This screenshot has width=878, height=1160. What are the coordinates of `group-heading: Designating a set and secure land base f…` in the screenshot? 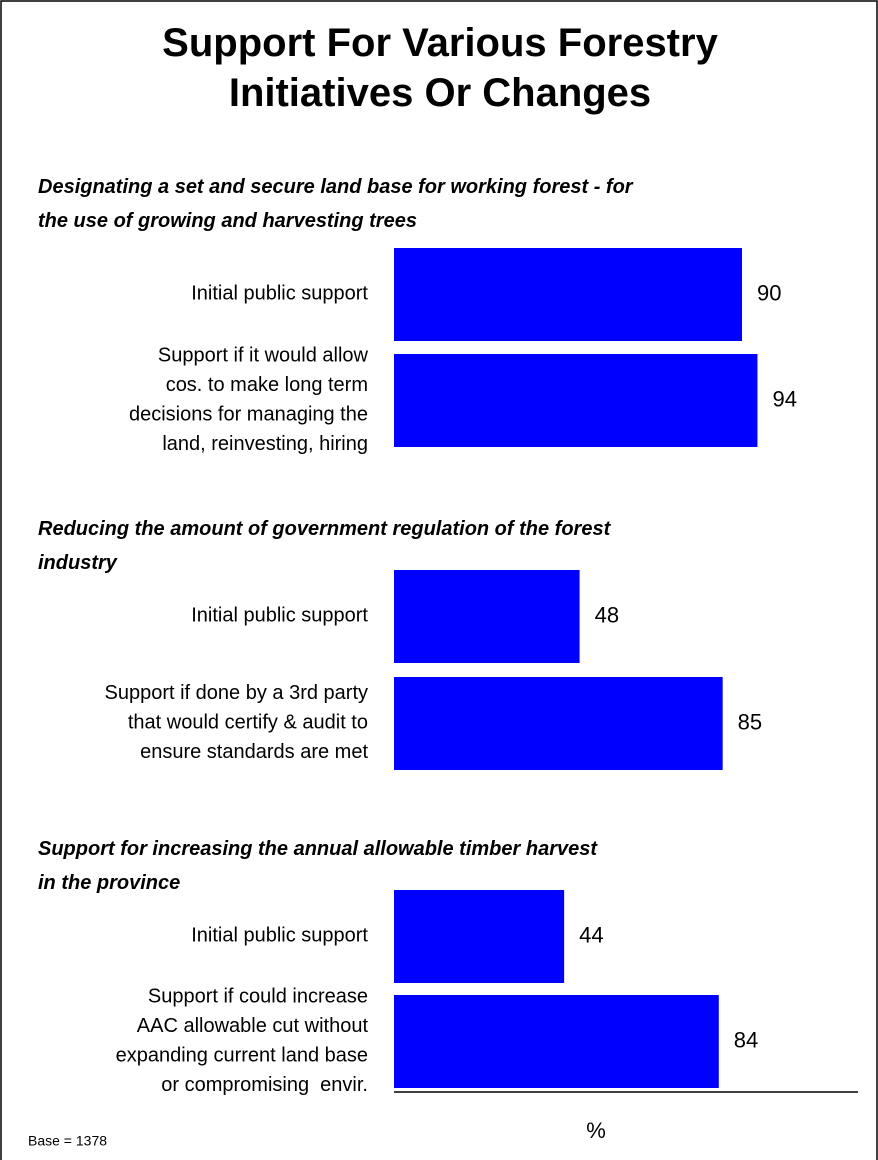 It's located at (336, 204).